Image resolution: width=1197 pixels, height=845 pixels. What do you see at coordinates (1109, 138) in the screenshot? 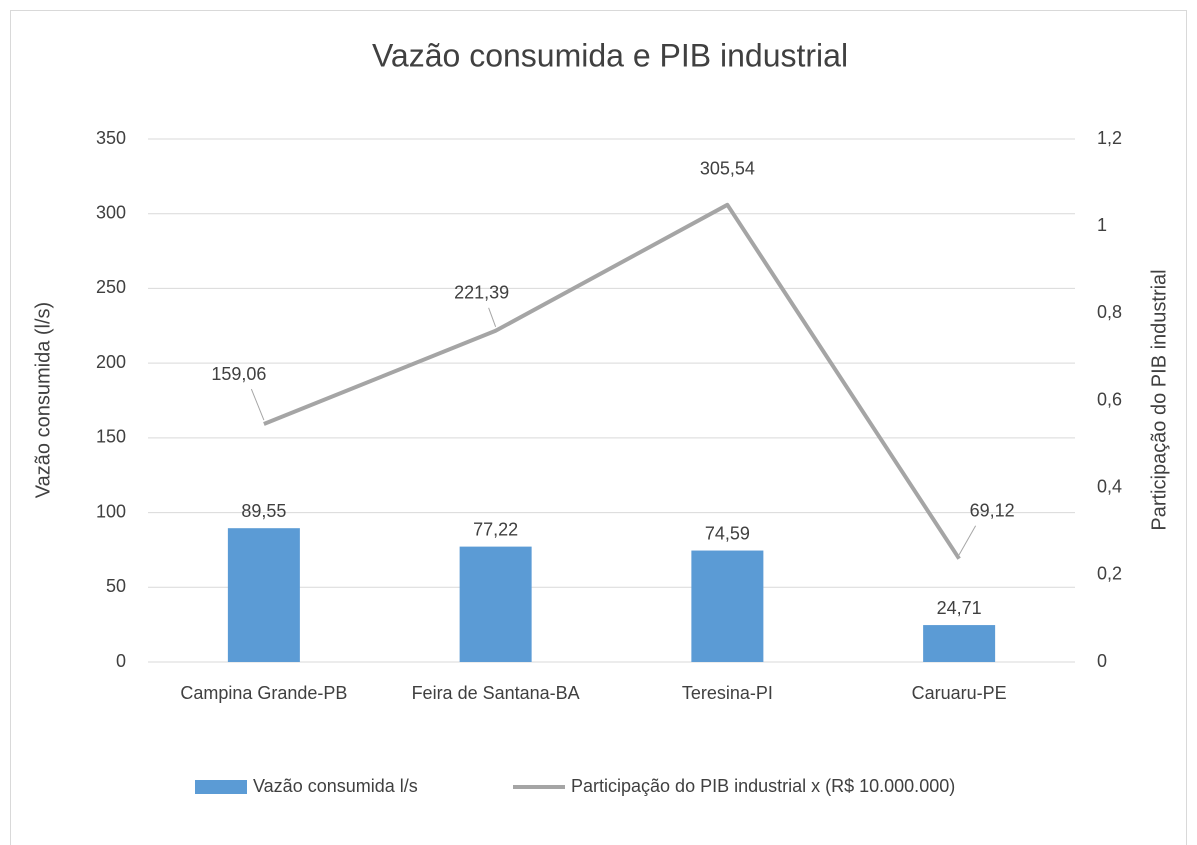
I see `y2-tick-label: 1,2` at bounding box center [1109, 138].